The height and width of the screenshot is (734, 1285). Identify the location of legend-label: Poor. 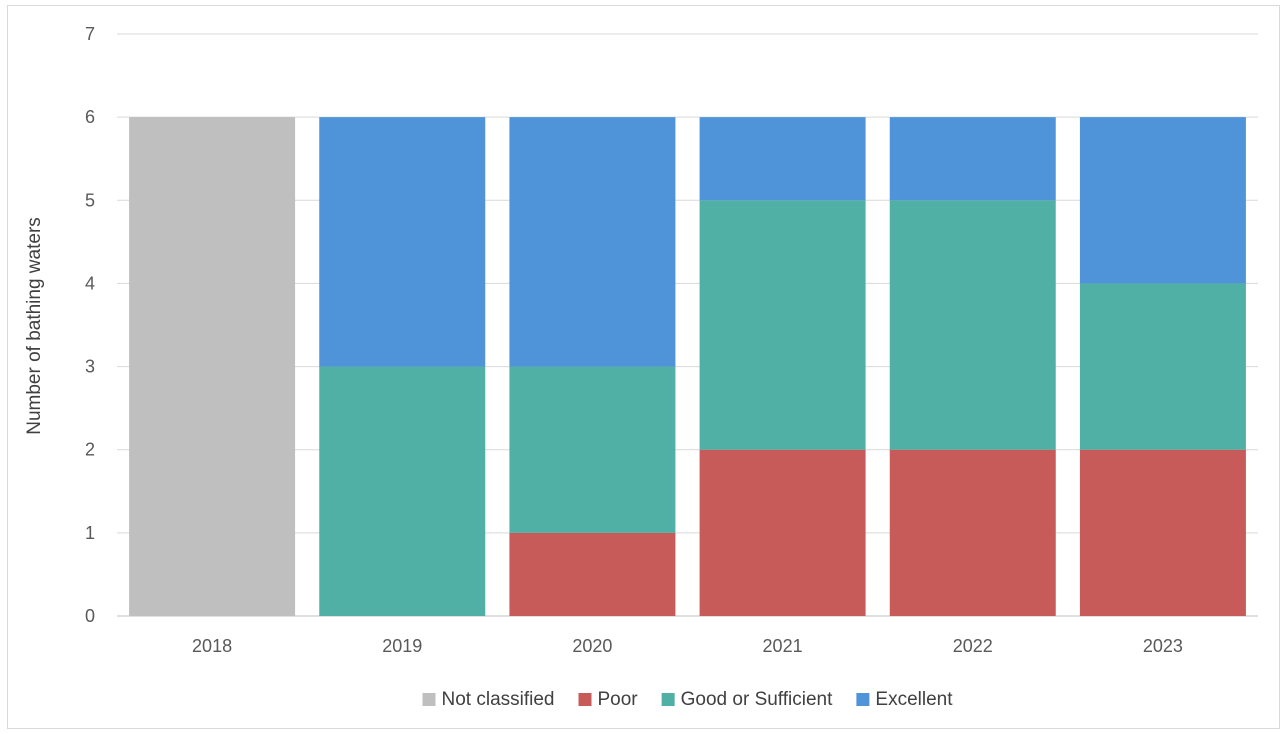
(618, 699).